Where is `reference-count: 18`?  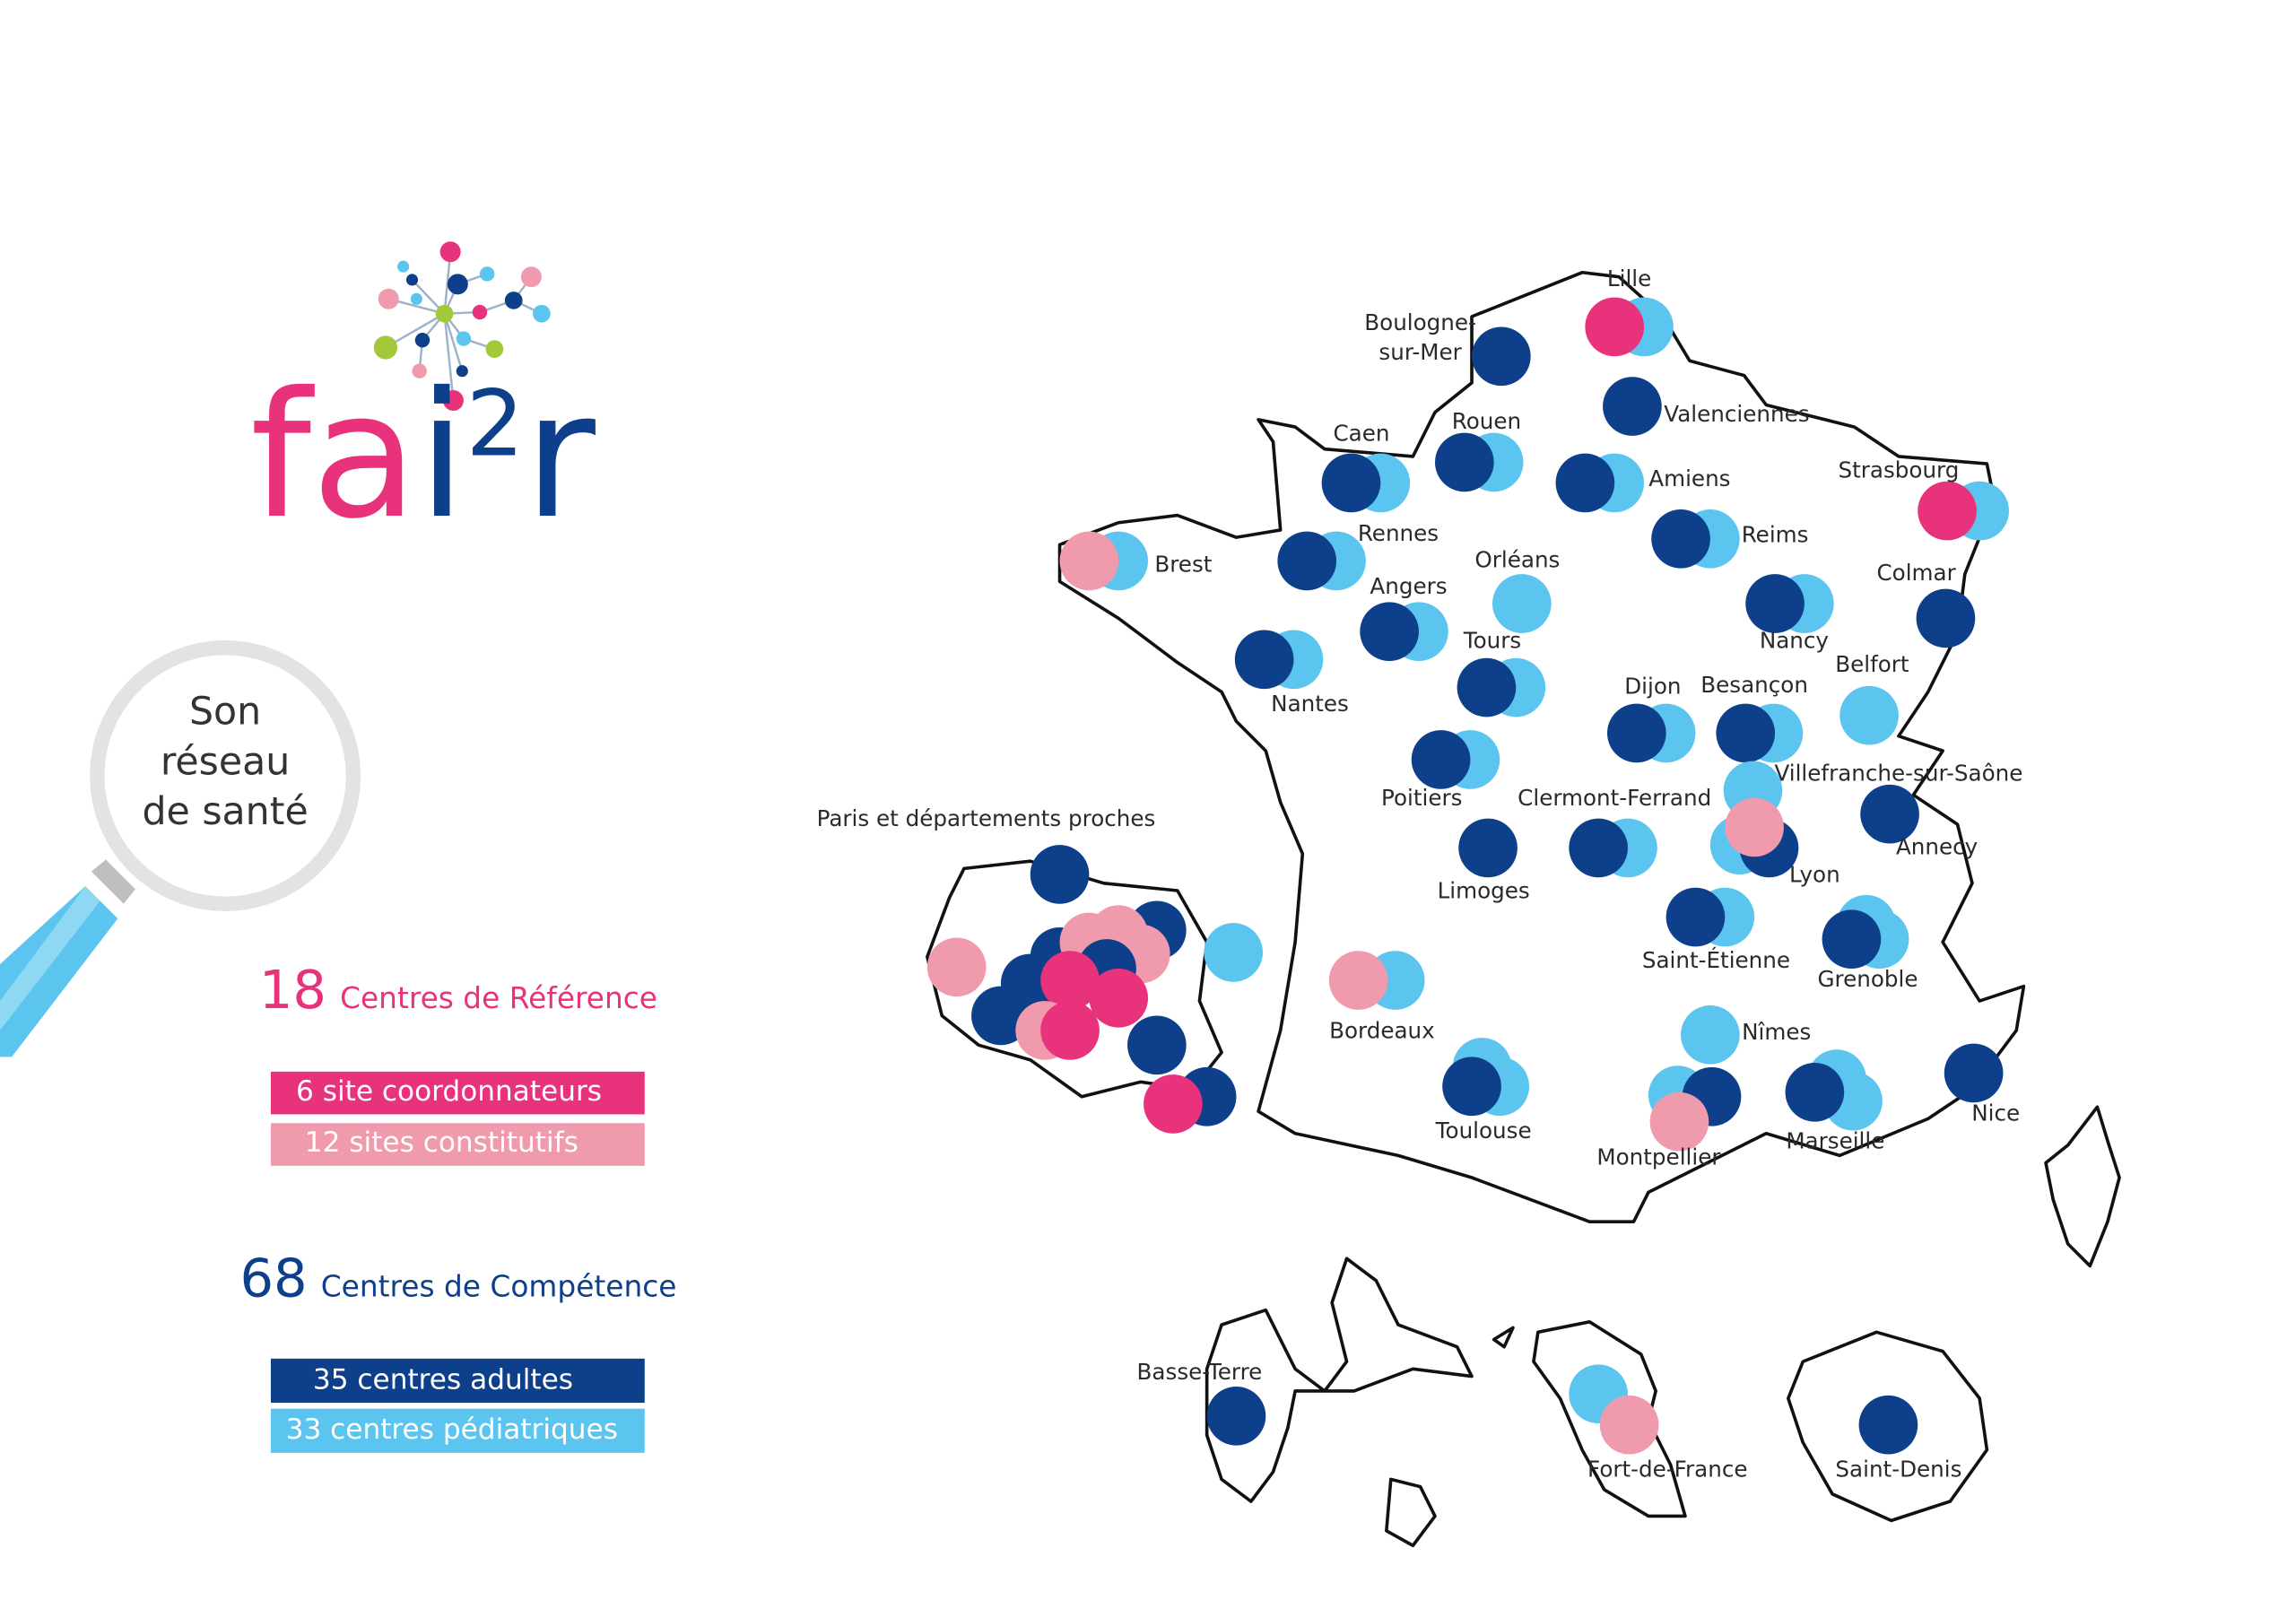
reference-count: 18 is located at coordinates (292, 990).